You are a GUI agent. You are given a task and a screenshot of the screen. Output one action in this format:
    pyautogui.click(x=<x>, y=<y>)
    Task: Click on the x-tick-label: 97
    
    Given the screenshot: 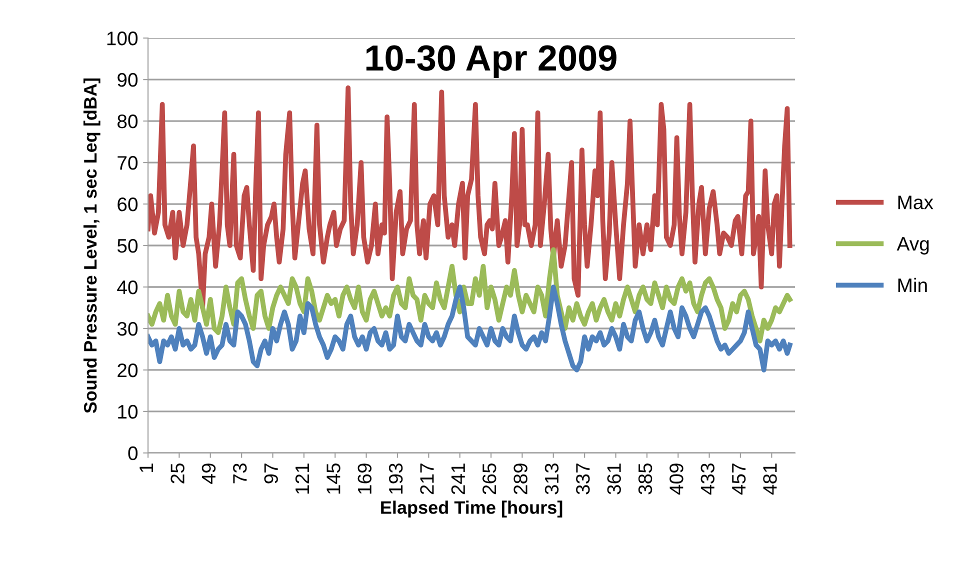 What is the action you would take?
    pyautogui.click(x=271, y=474)
    